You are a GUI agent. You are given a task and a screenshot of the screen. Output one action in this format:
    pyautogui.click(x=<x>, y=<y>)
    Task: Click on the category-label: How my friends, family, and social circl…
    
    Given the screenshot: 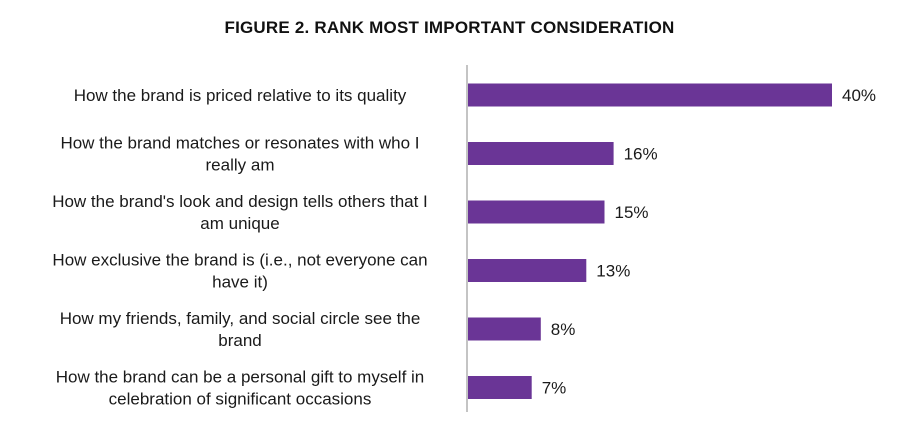 What is the action you would take?
    pyautogui.click(x=240, y=329)
    